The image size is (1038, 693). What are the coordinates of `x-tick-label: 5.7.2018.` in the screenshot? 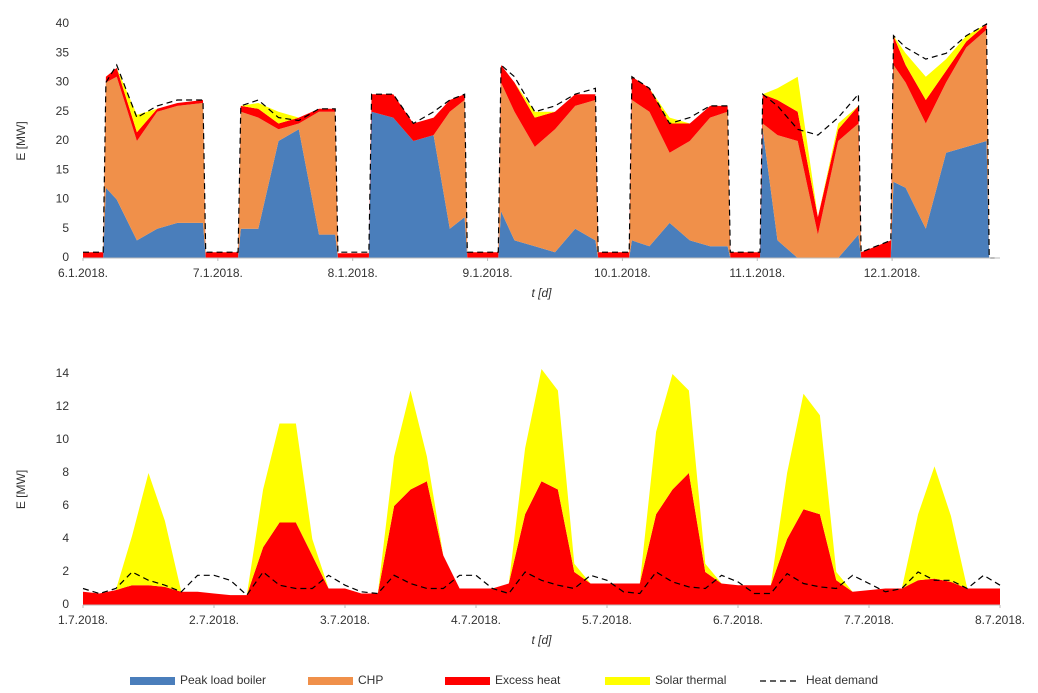 It's located at (607, 620).